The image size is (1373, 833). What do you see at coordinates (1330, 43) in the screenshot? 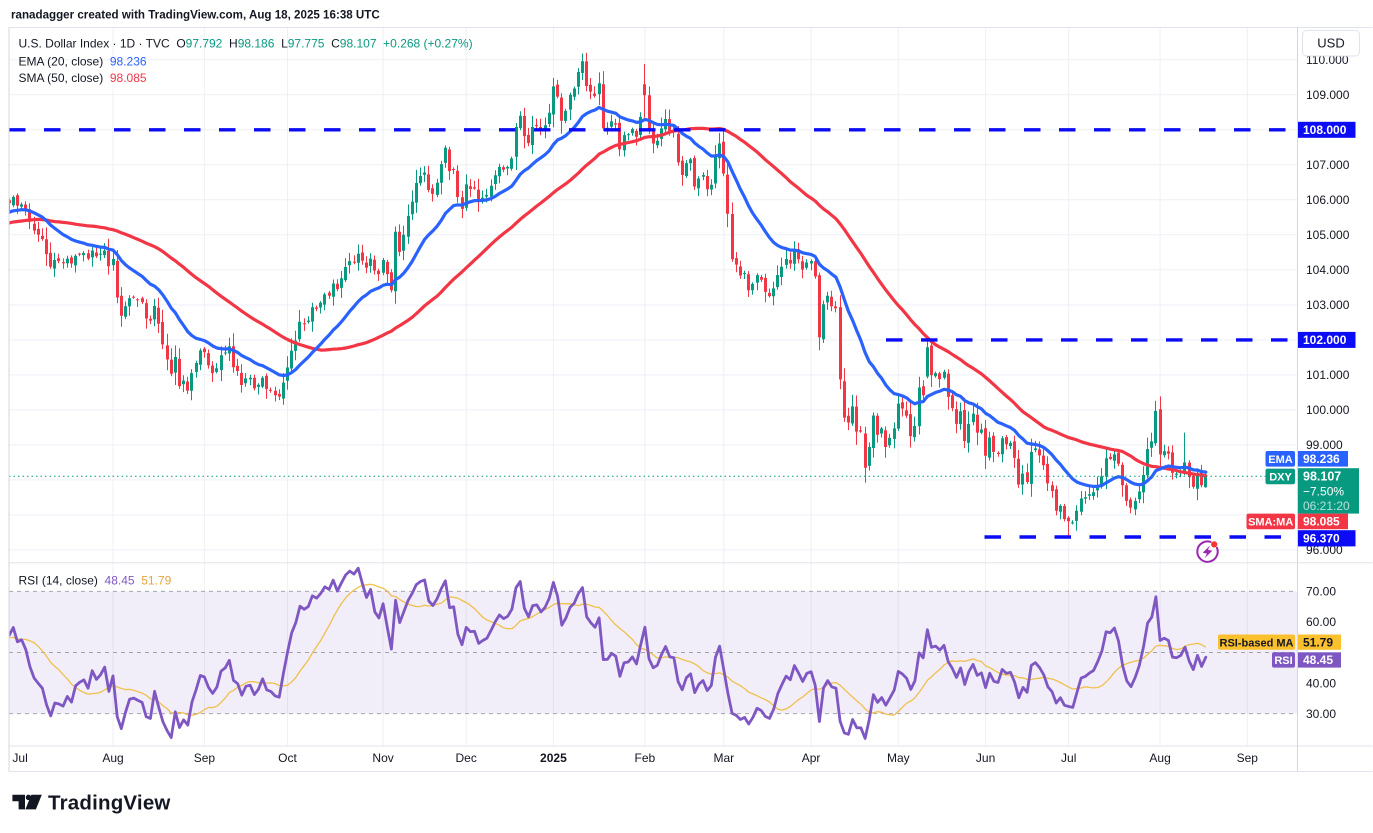
I see `svg-text: USD` at bounding box center [1330, 43].